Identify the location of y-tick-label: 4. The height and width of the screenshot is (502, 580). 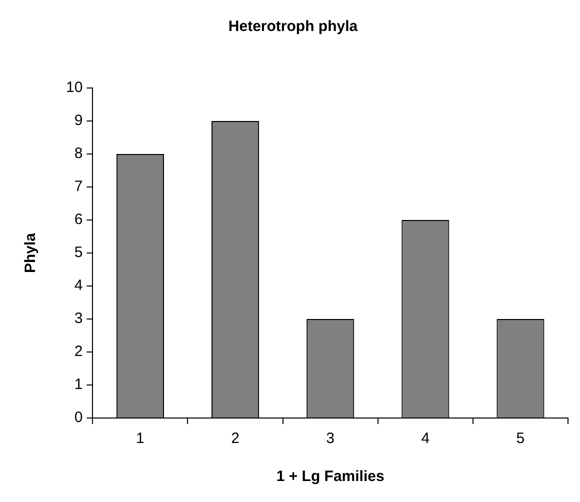
(78, 285).